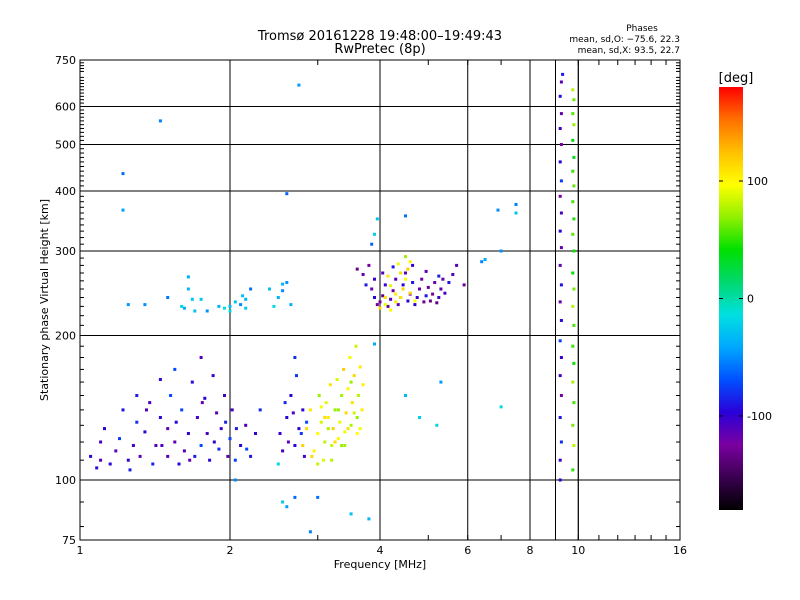  Describe the element at coordinates (230, 550) in the screenshot. I see `x-tick-label: 2` at that location.